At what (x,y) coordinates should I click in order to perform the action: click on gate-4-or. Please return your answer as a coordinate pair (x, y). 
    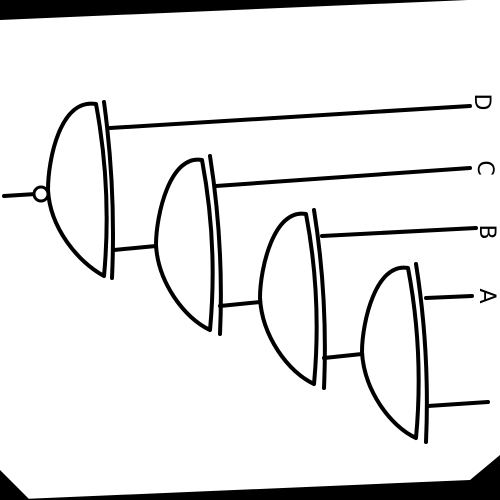
    Looking at the image, I should click on (394, 353).